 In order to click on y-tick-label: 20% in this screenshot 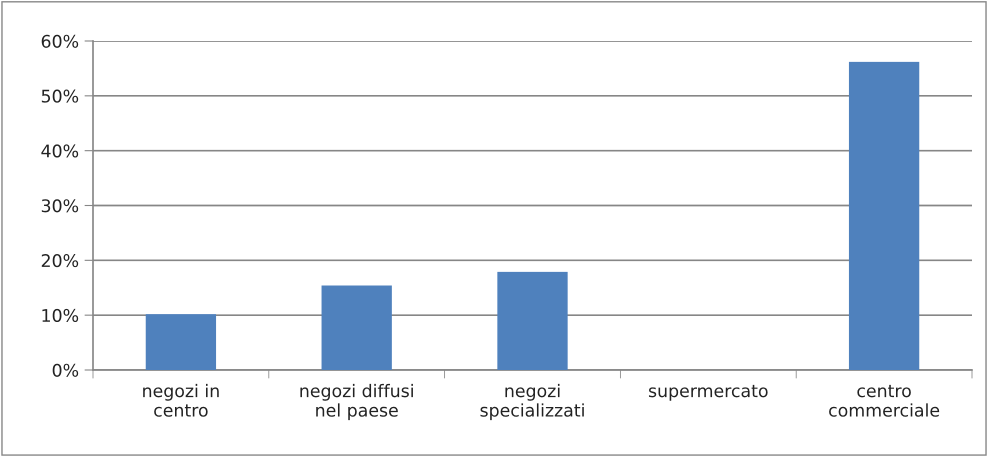, I will do `click(60, 261)`.